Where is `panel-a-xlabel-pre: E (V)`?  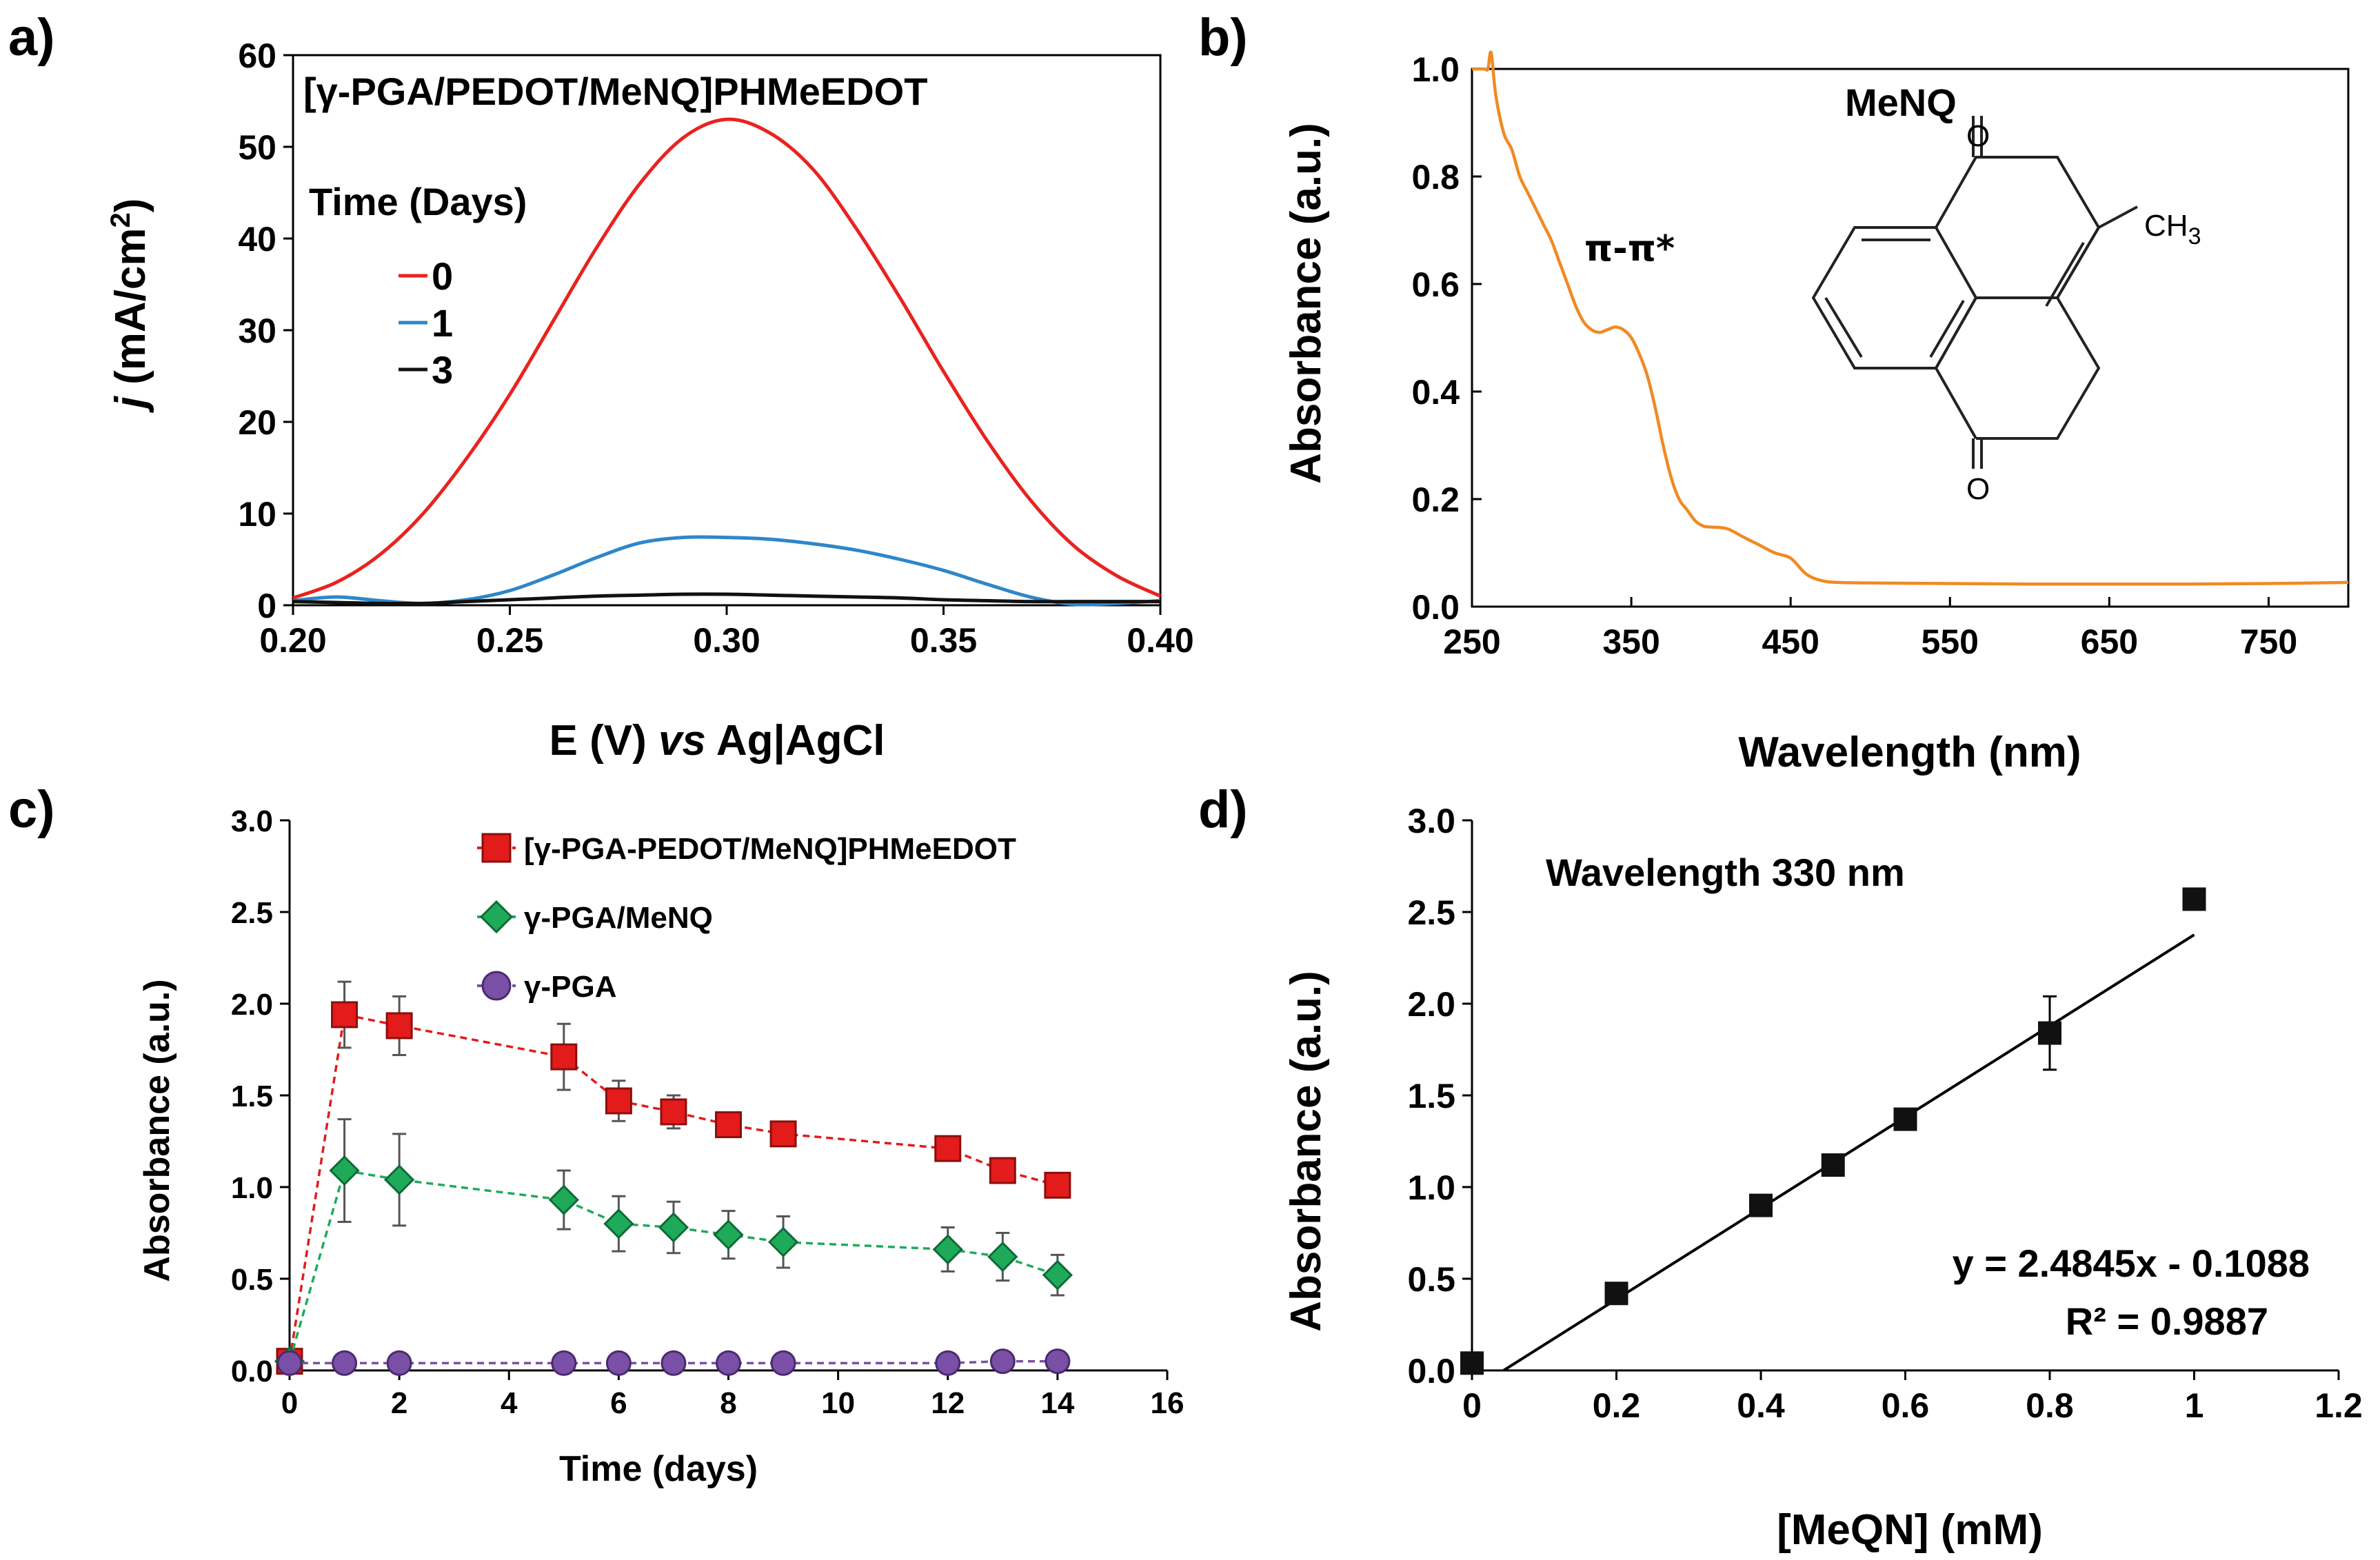 panel-a-xlabel-pre: E (V) is located at coordinates (603, 740).